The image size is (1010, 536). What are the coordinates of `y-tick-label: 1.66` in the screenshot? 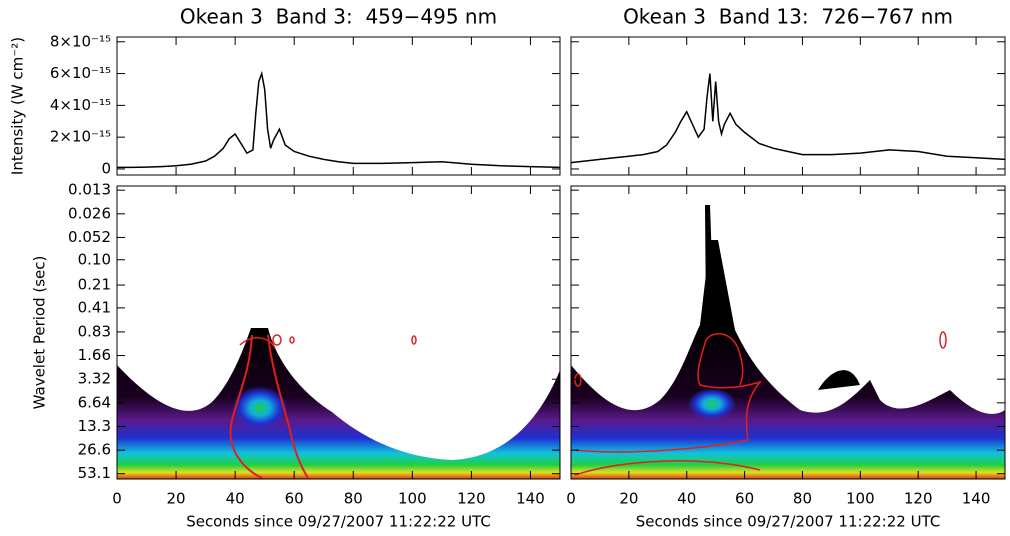 It's located at (94, 355).